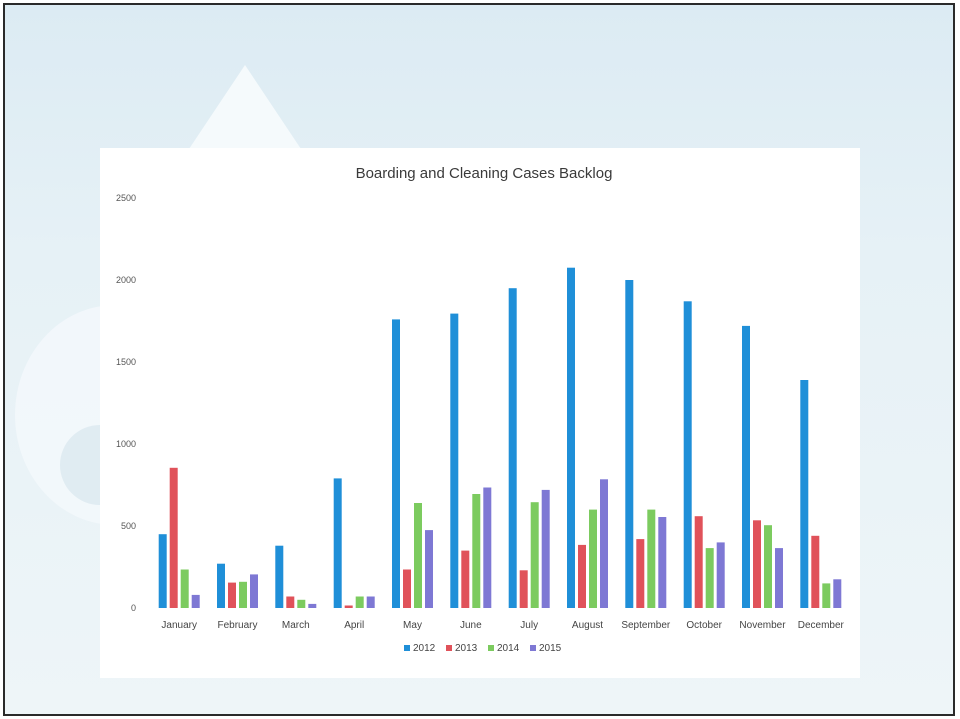  Describe the element at coordinates (471, 625) in the screenshot. I see `x-tick-label: June` at that location.